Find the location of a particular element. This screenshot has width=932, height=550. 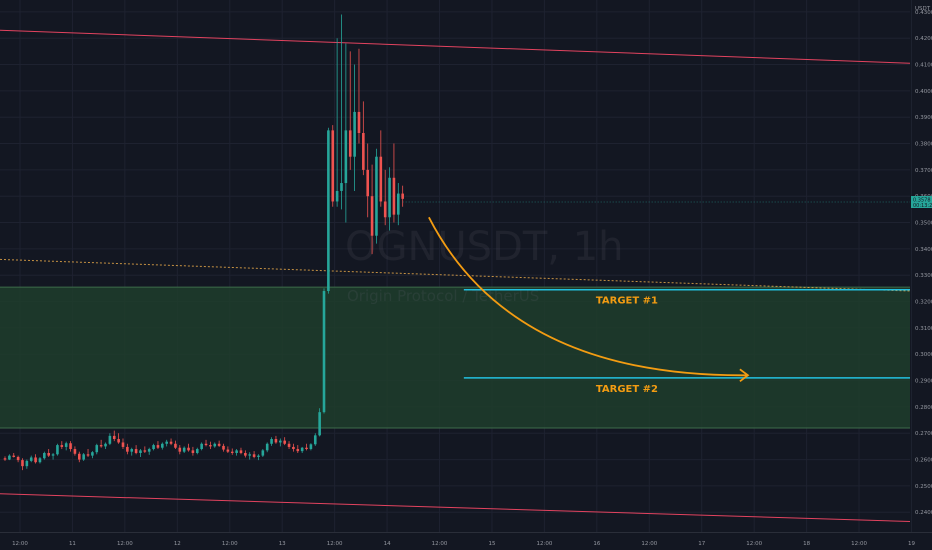

last-price-box is located at coordinates (921, 202).